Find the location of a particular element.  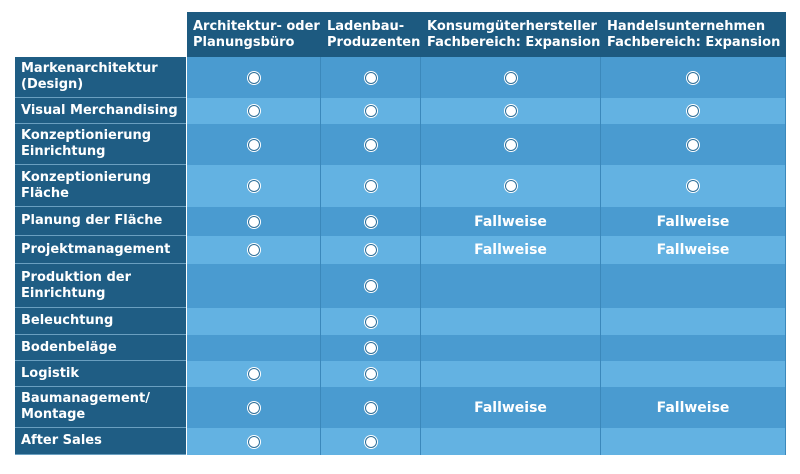

row-header: Beleuchtung is located at coordinates (100, 321).